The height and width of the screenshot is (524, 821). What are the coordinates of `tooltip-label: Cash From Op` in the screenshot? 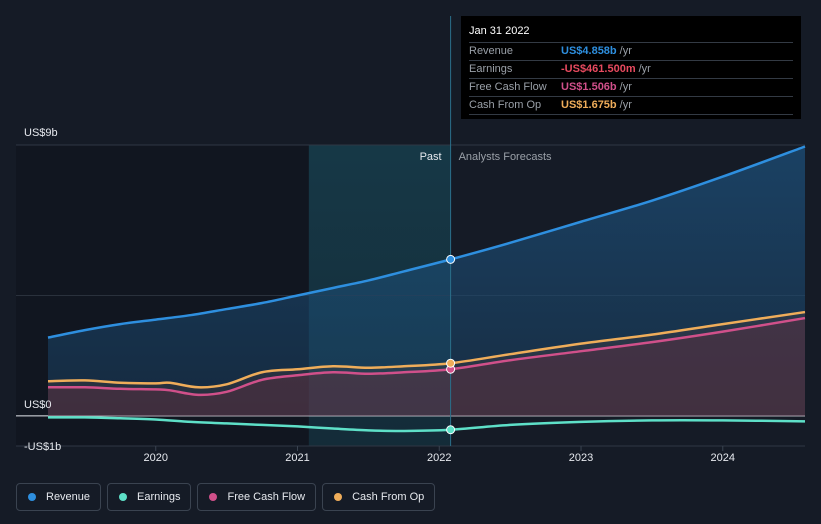 It's located at (505, 105).